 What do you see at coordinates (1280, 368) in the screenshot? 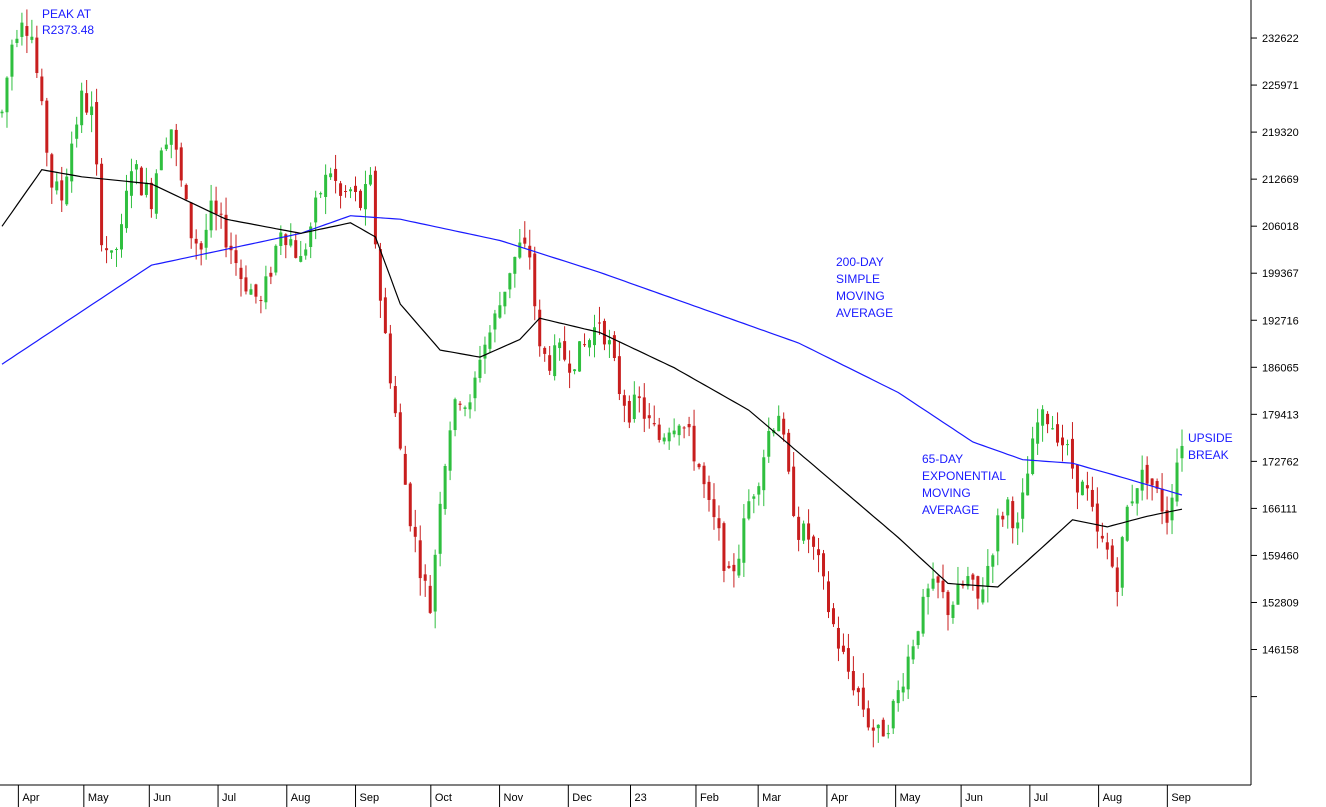
I see `y-tick-label: 186065` at bounding box center [1280, 368].